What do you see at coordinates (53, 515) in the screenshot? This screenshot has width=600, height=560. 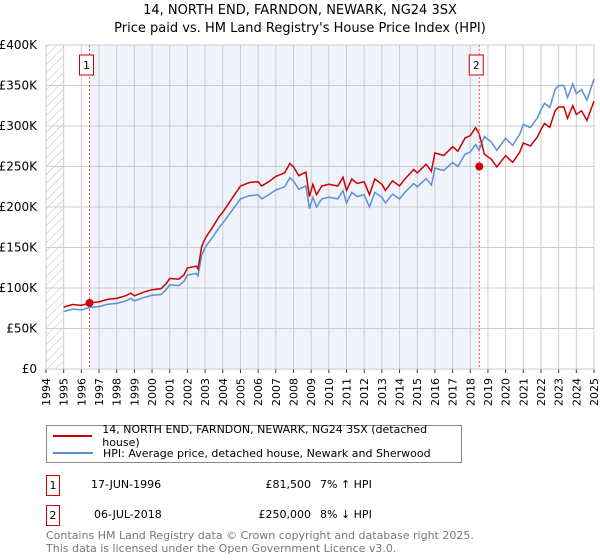 I see `transaction-badge: 2` at bounding box center [53, 515].